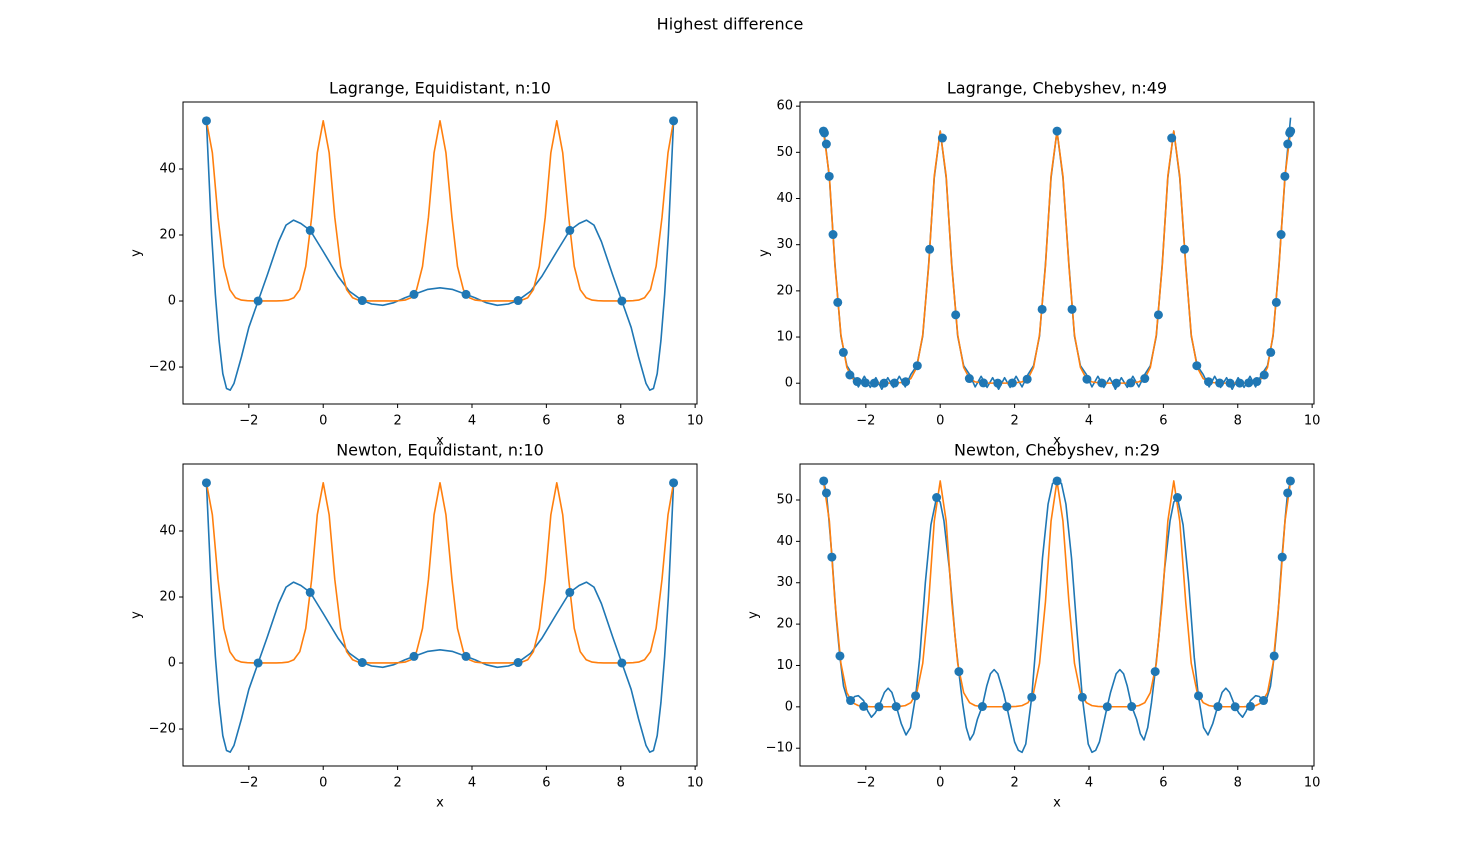 This screenshot has width=1460, height=861. Describe the element at coordinates (784, 582) in the screenshot. I see `y-tick-label: 30` at that location.